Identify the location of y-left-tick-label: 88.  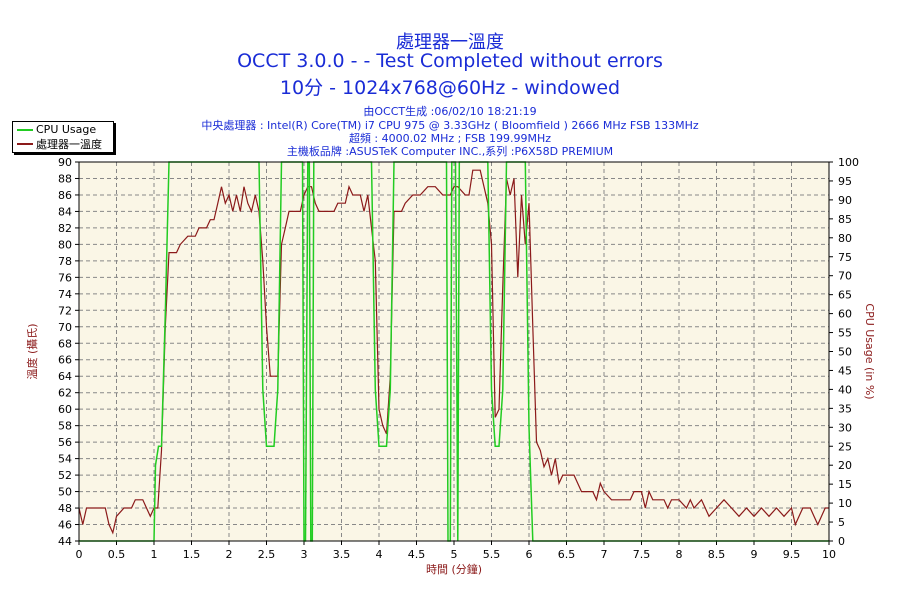
(65, 178).